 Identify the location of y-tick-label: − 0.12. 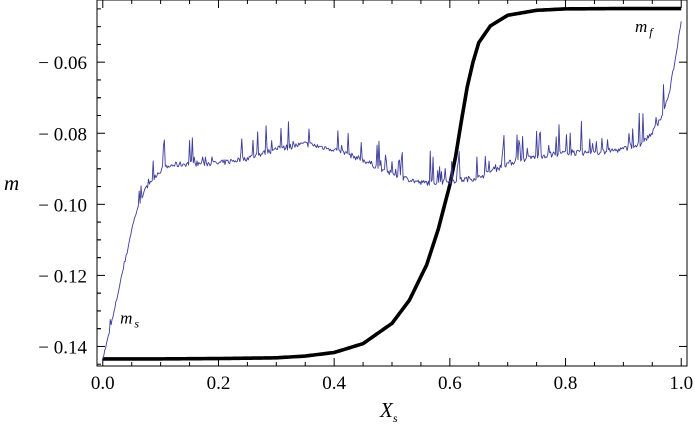
(62, 276).